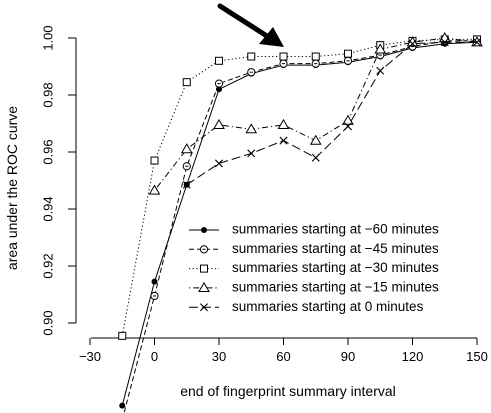 This screenshot has width=491, height=413. What do you see at coordinates (335, 267) in the screenshot?
I see `legend-label: summaries starting at −30 minutes` at bounding box center [335, 267].